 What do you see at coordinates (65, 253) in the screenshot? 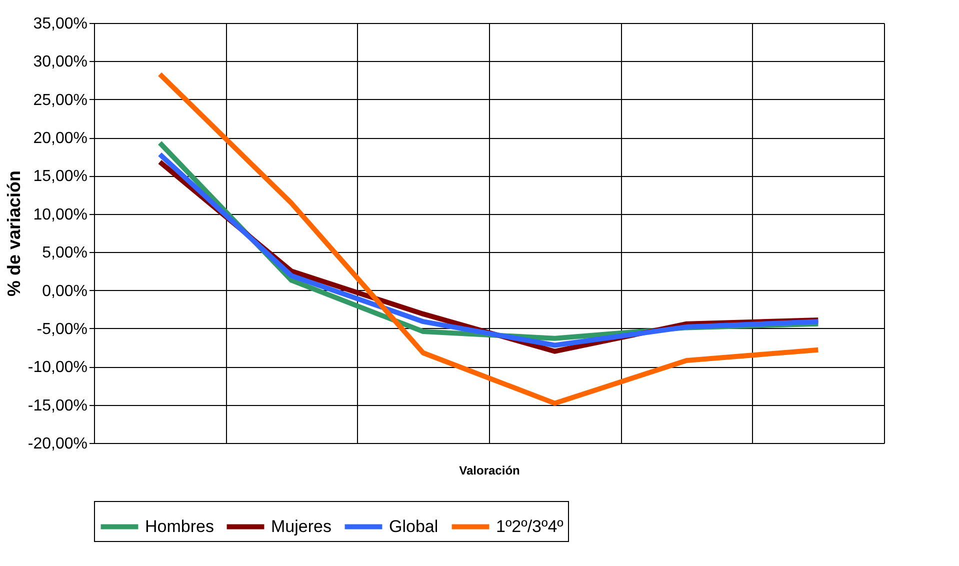
I see `y-tick-label: 5,00%` at bounding box center [65, 253].